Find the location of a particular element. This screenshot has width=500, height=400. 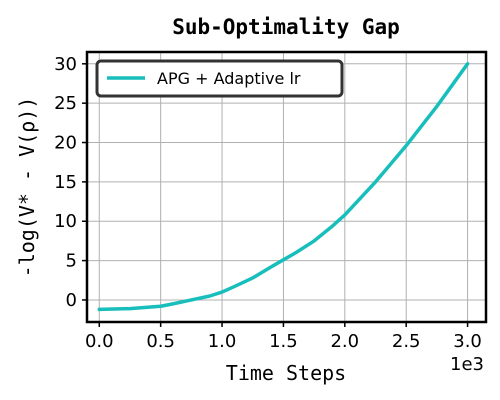

y-tick-label: 10 is located at coordinates (65, 221).